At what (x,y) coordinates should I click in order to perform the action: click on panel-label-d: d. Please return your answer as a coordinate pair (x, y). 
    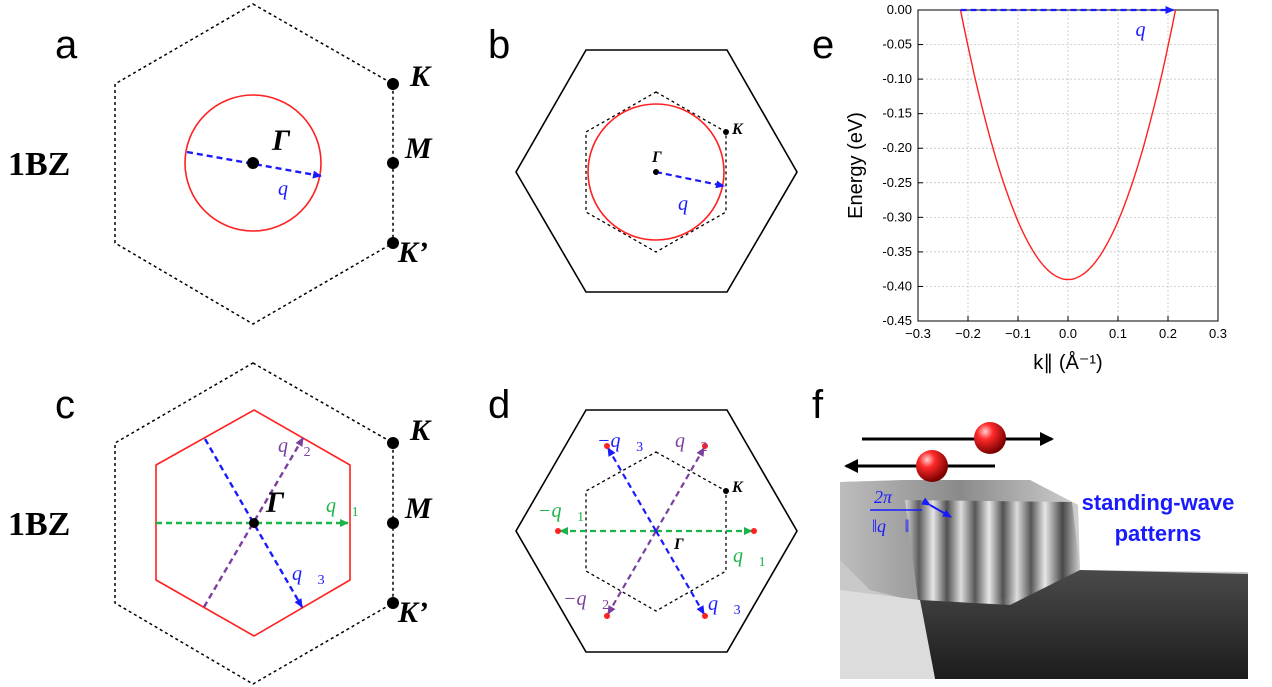
    Looking at the image, I should click on (499, 405).